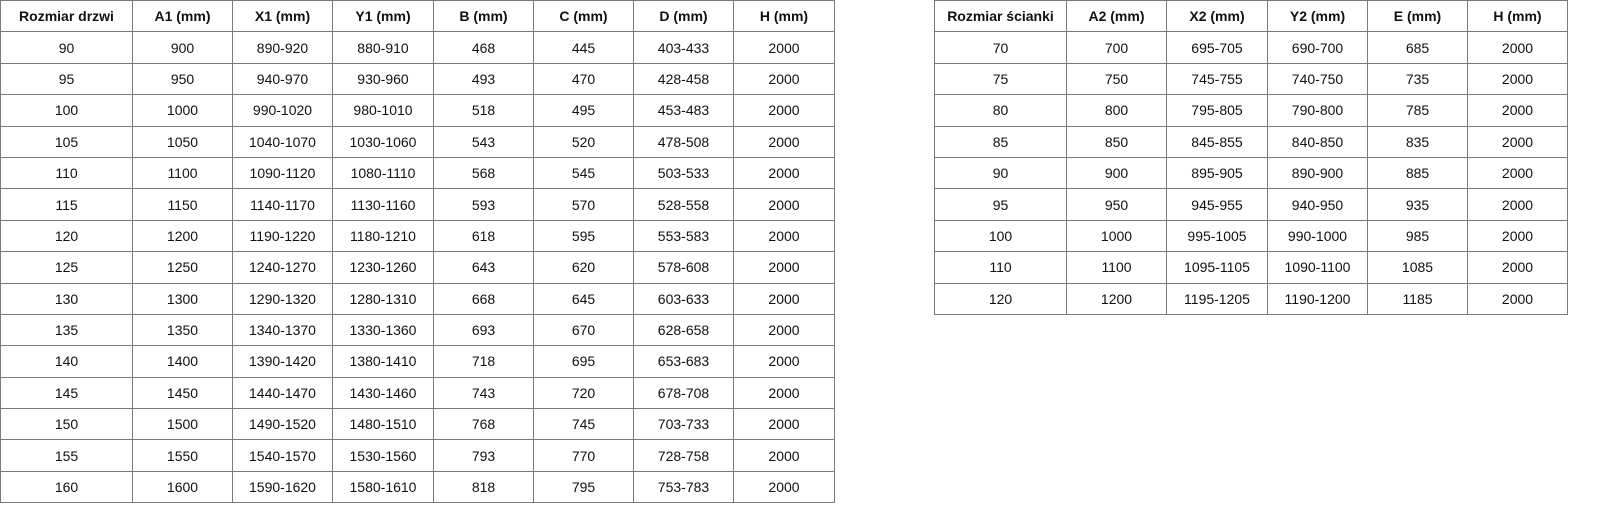 This screenshot has height=514, width=1600. What do you see at coordinates (1116, 47) in the screenshot?
I see `table-cell: 700` at bounding box center [1116, 47].